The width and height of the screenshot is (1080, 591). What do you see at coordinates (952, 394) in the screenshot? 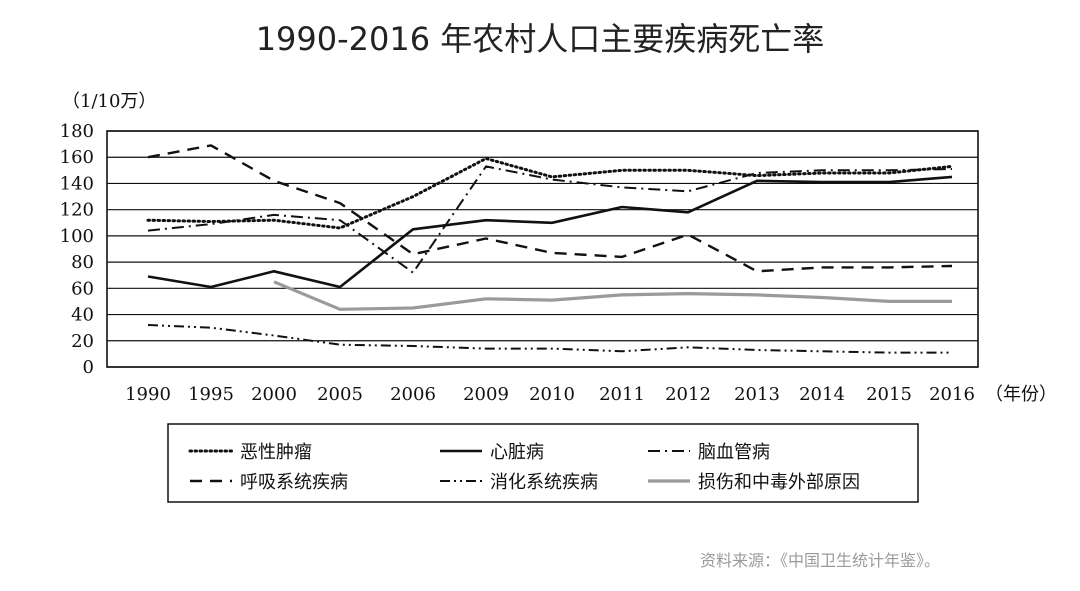
I see `x-tick-label: 2016` at bounding box center [952, 394].